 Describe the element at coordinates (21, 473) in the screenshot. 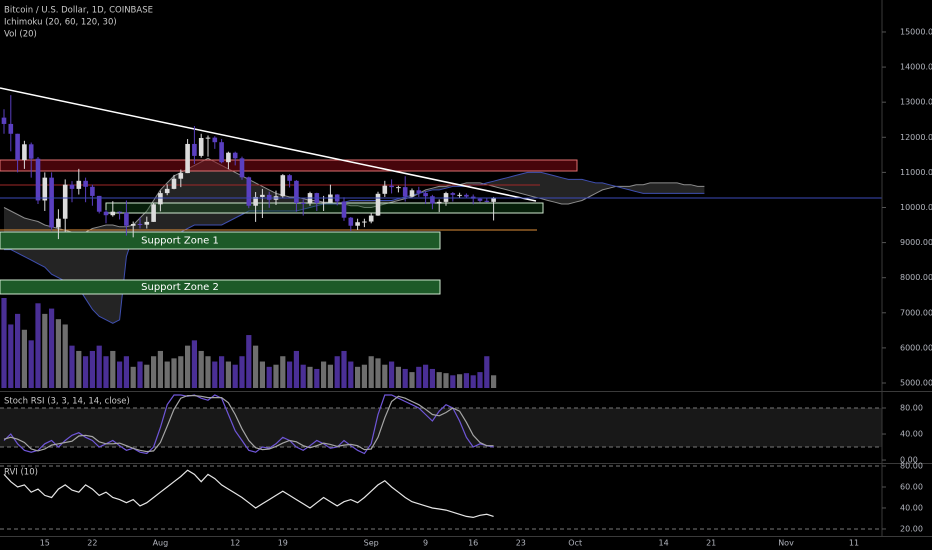

I see `legend-rvi: RVI (10)` at that location.